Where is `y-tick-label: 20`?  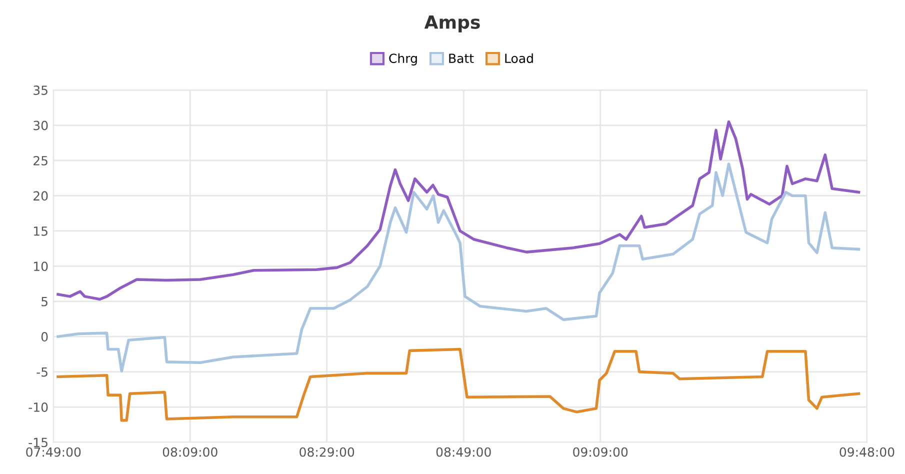 y-tick-label: 20 is located at coordinates (41, 196).